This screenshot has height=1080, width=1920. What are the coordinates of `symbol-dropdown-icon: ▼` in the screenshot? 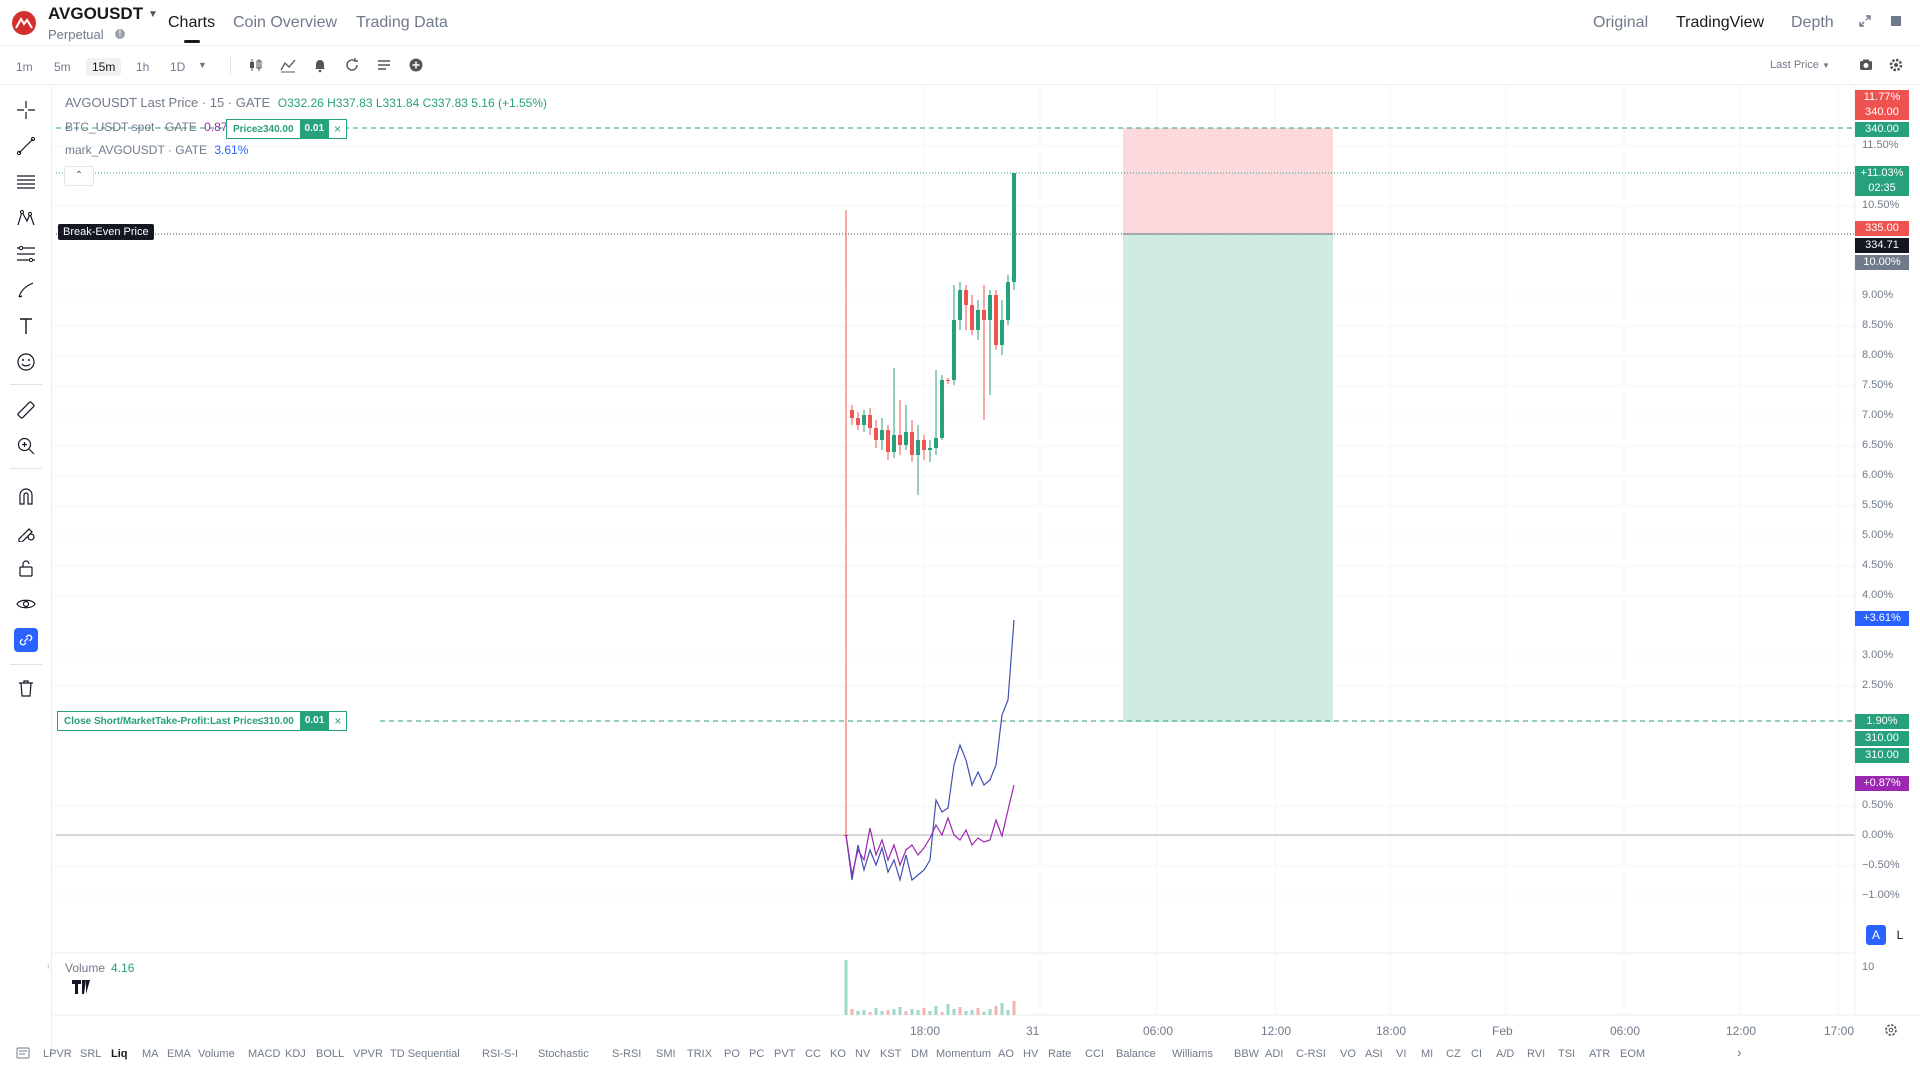 It's located at (153, 14).